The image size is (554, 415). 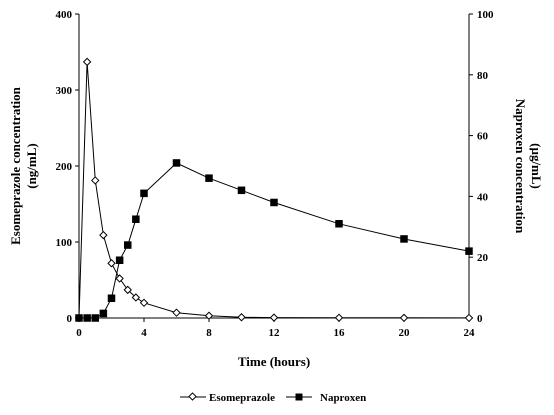 I want to click on left-tick-label: 400, so click(x=64, y=15).